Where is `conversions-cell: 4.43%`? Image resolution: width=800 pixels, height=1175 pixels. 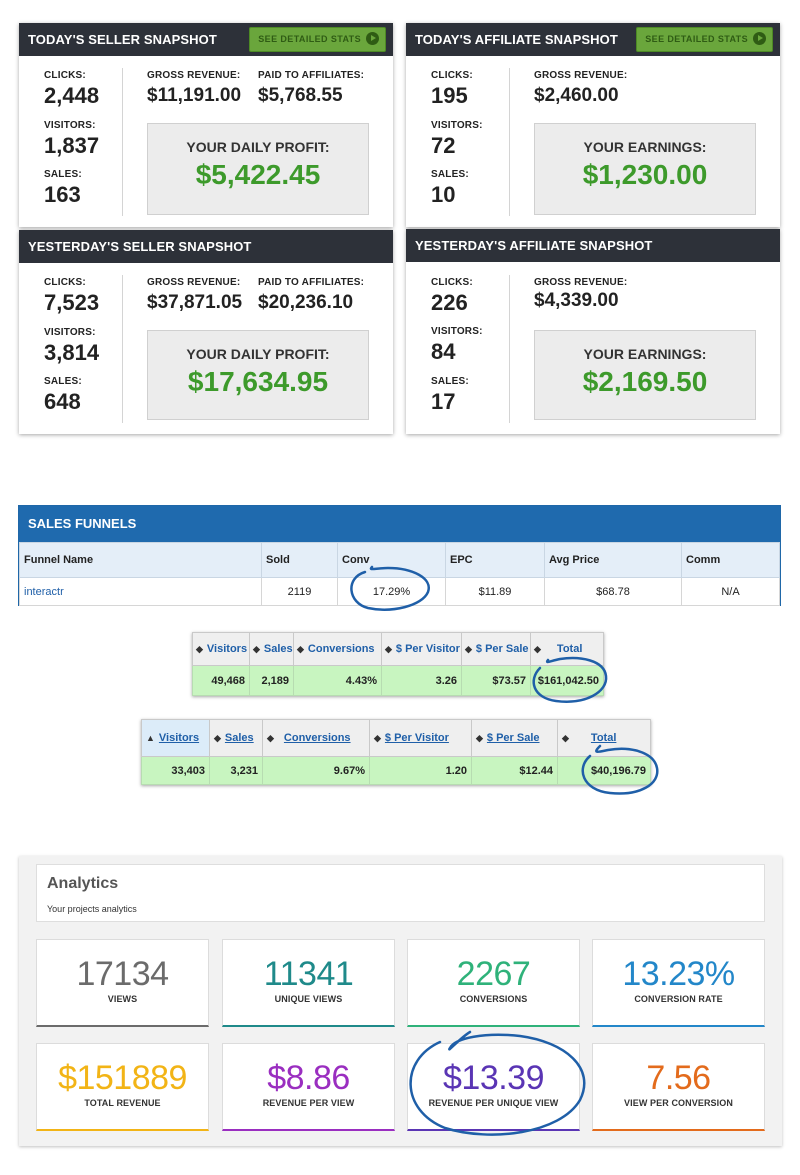
conversions-cell: 4.43% is located at coordinates (337, 680).